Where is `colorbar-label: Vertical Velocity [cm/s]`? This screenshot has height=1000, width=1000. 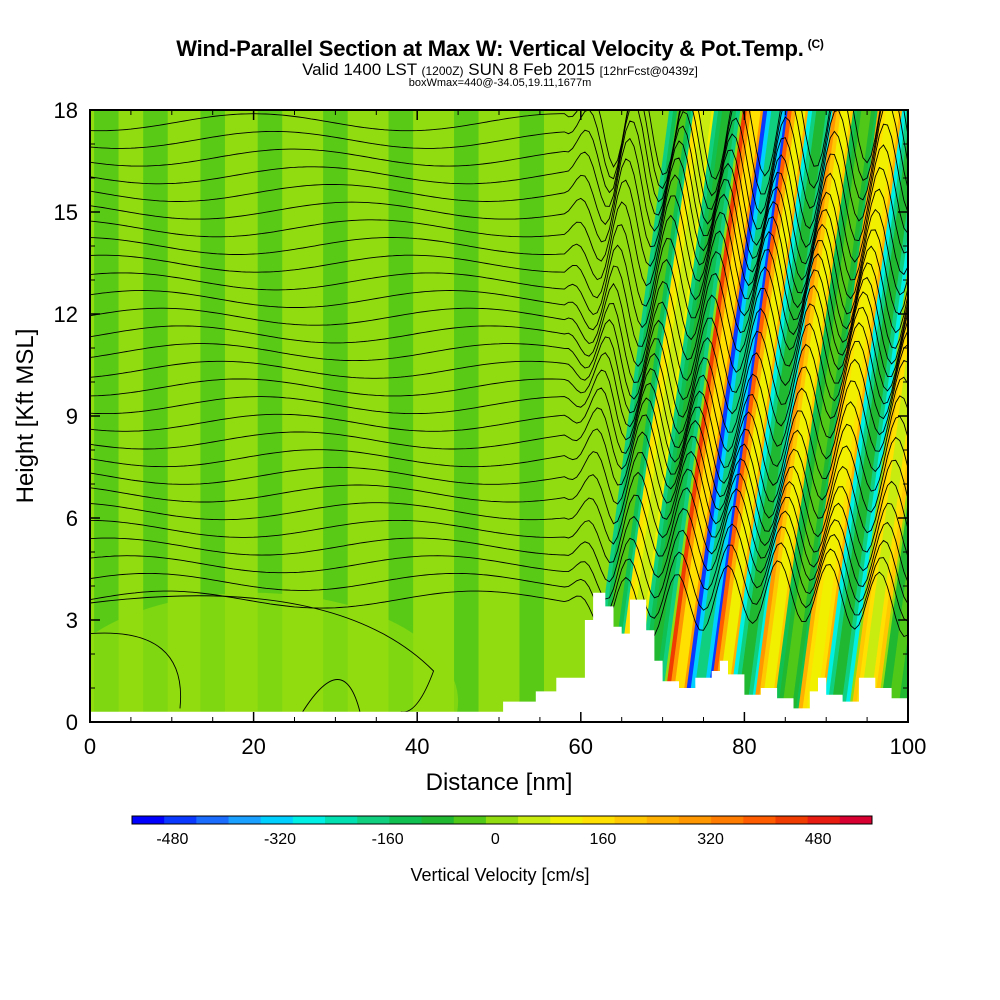
colorbar-label: Vertical Velocity [cm/s] is located at coordinates (499, 875).